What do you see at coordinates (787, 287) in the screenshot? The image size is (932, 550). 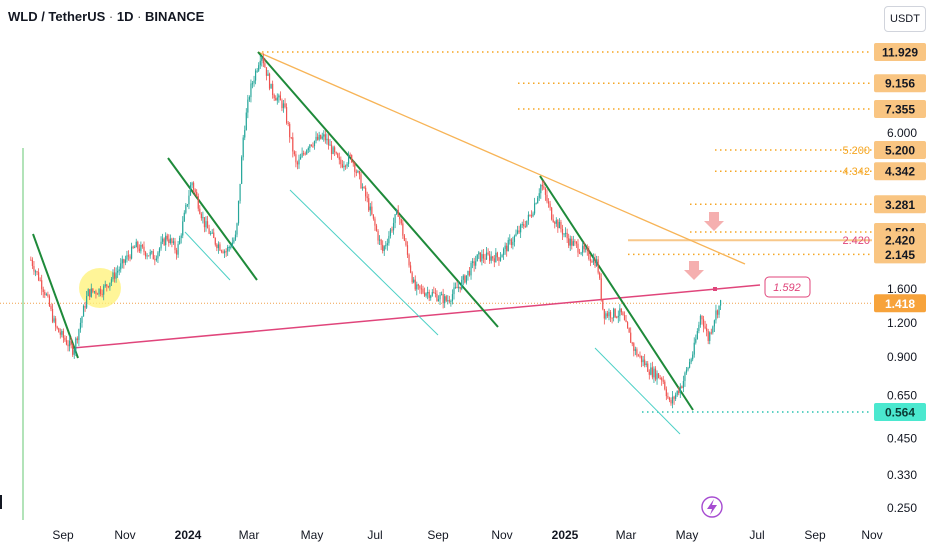 I see `trendline-label-box` at bounding box center [787, 287].